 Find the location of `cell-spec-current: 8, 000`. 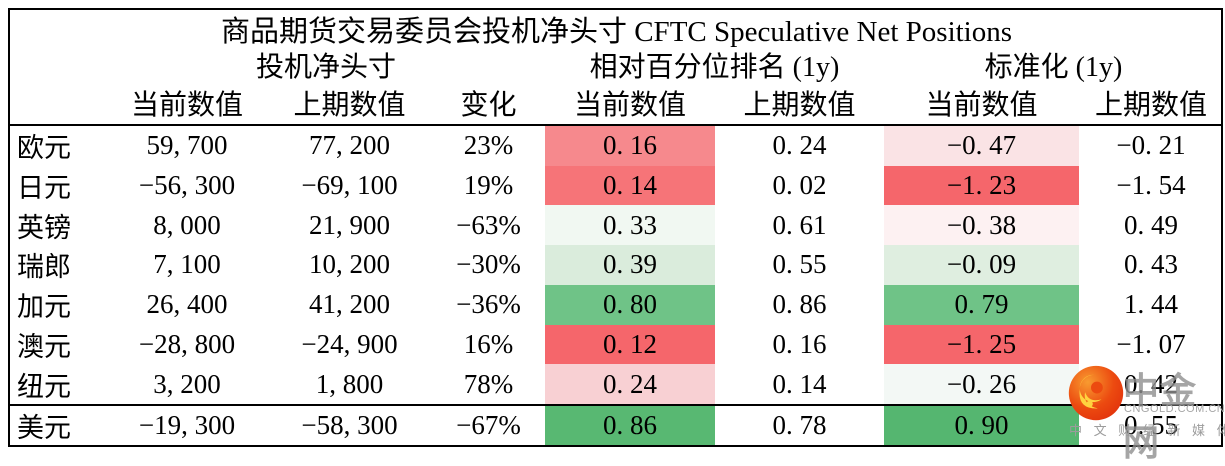

cell-spec-current: 8, 000 is located at coordinates (187, 224).